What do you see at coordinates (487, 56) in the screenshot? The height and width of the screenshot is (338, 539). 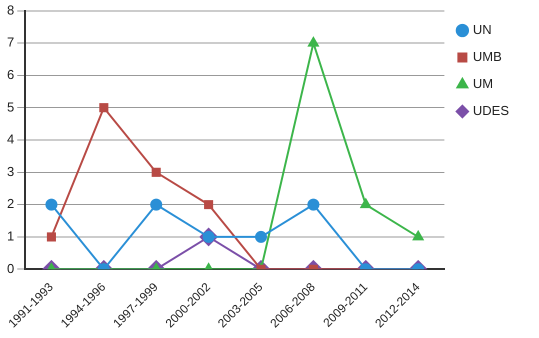 I see `legend-label: UMB` at bounding box center [487, 56].